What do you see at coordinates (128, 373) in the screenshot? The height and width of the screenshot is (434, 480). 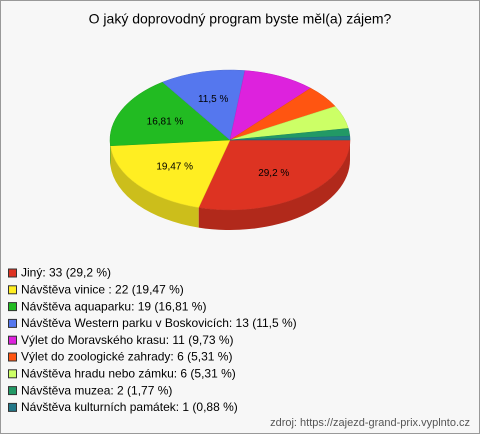 I see `legend-label: Návštěva hradu nebo zámku: 6 (5,31 %)` at bounding box center [128, 373].